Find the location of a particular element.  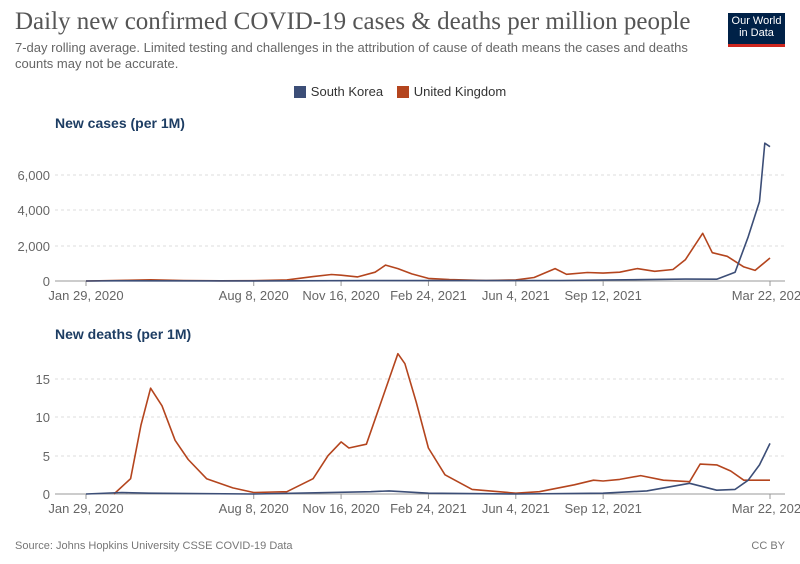

panel-title: New cases (per 1M) is located at coordinates (120, 123).